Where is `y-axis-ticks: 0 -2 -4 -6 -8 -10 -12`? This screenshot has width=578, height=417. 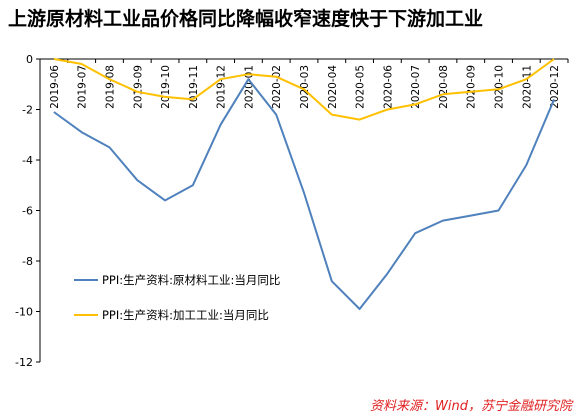 y-axis-ticks: 0 -2 -4 -6 -8 -10 -12 is located at coordinates (27, 211).